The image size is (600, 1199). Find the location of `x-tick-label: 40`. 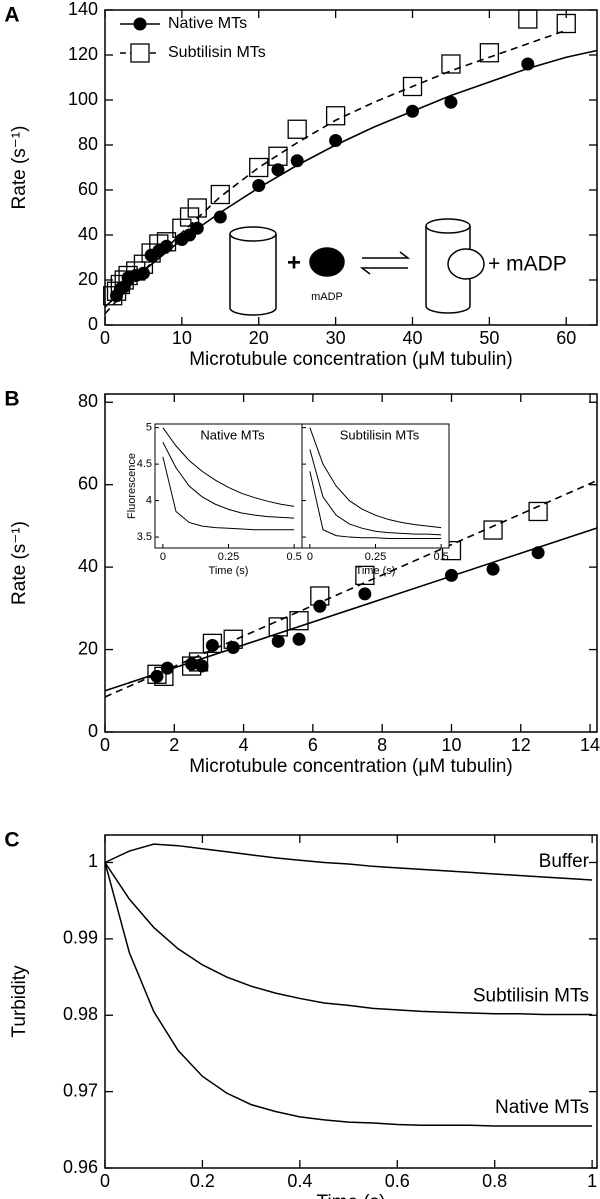

x-tick-label: 40 is located at coordinates (412, 338).